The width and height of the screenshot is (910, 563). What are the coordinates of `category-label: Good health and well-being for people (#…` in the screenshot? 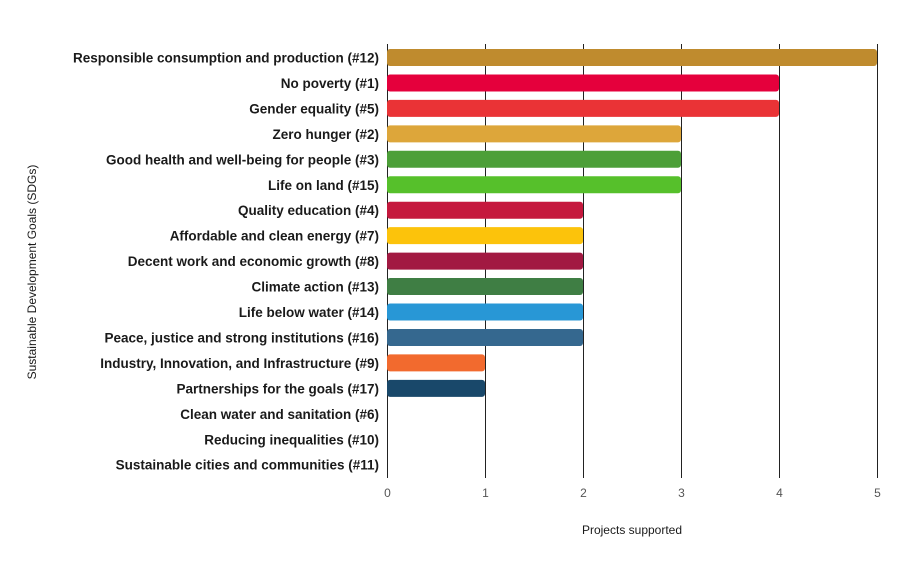 It's located at (242, 159).